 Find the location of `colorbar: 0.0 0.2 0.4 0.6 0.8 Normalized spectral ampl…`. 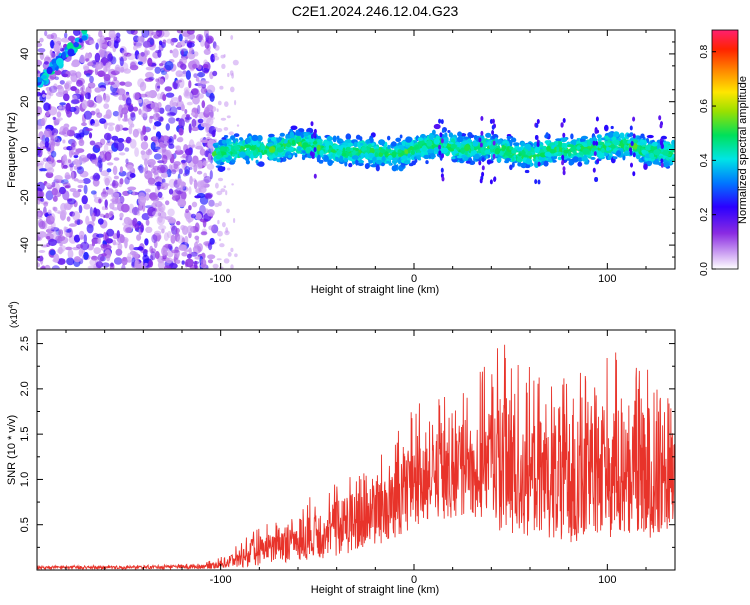

colorbar: 0.0 0.2 0.4 0.6 0.8 Normalized spectral ampl… is located at coordinates (724, 152).